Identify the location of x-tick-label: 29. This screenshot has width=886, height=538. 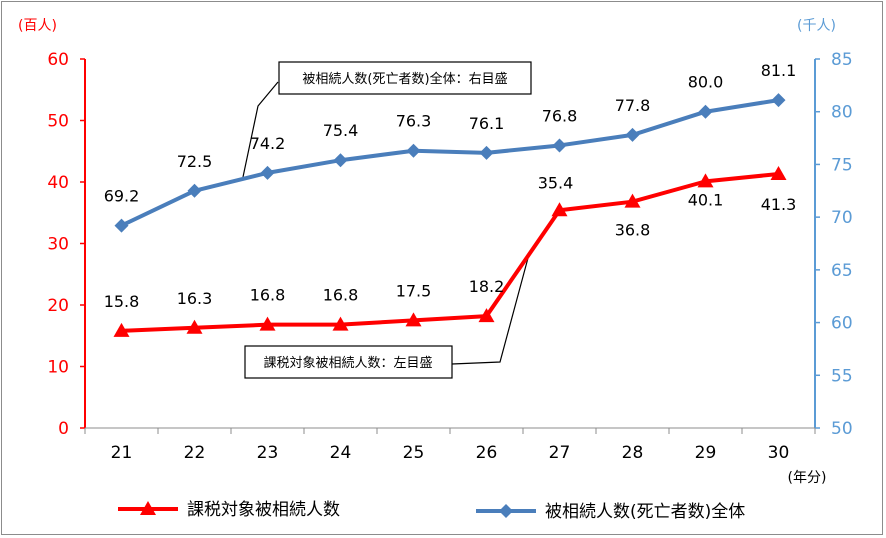
(706, 453).